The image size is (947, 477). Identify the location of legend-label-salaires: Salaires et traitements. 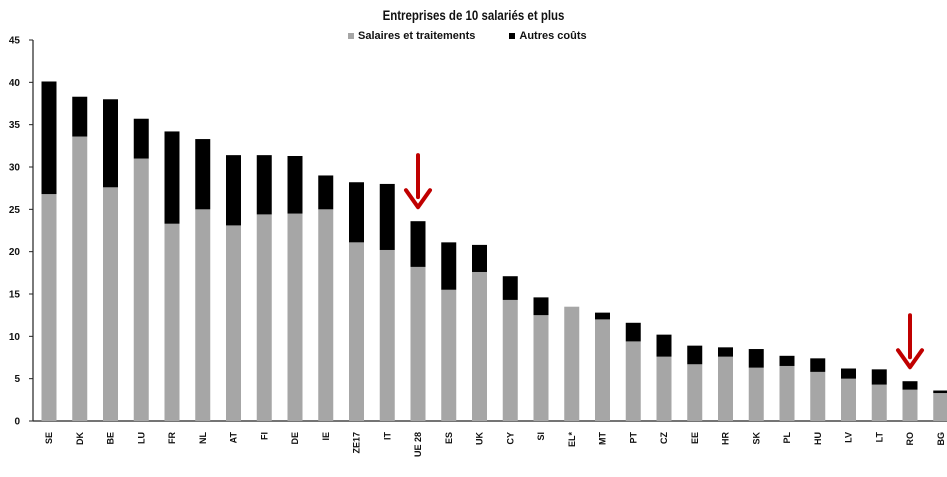
(417, 36).